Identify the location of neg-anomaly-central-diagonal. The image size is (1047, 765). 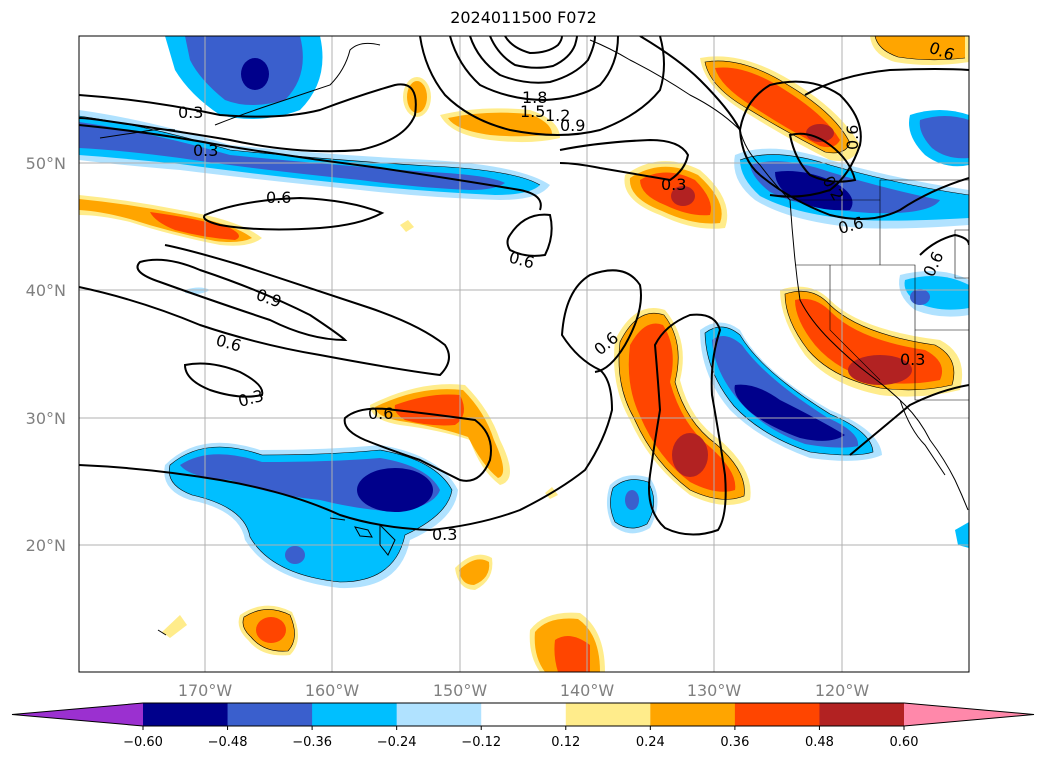
(791, 391).